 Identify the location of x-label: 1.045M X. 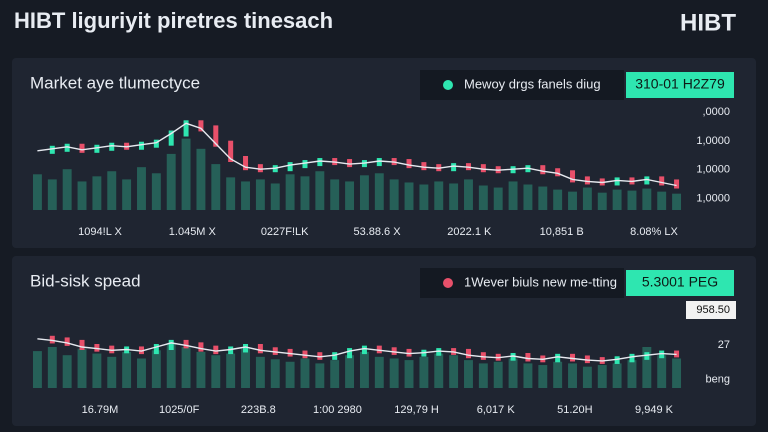
(193, 232).